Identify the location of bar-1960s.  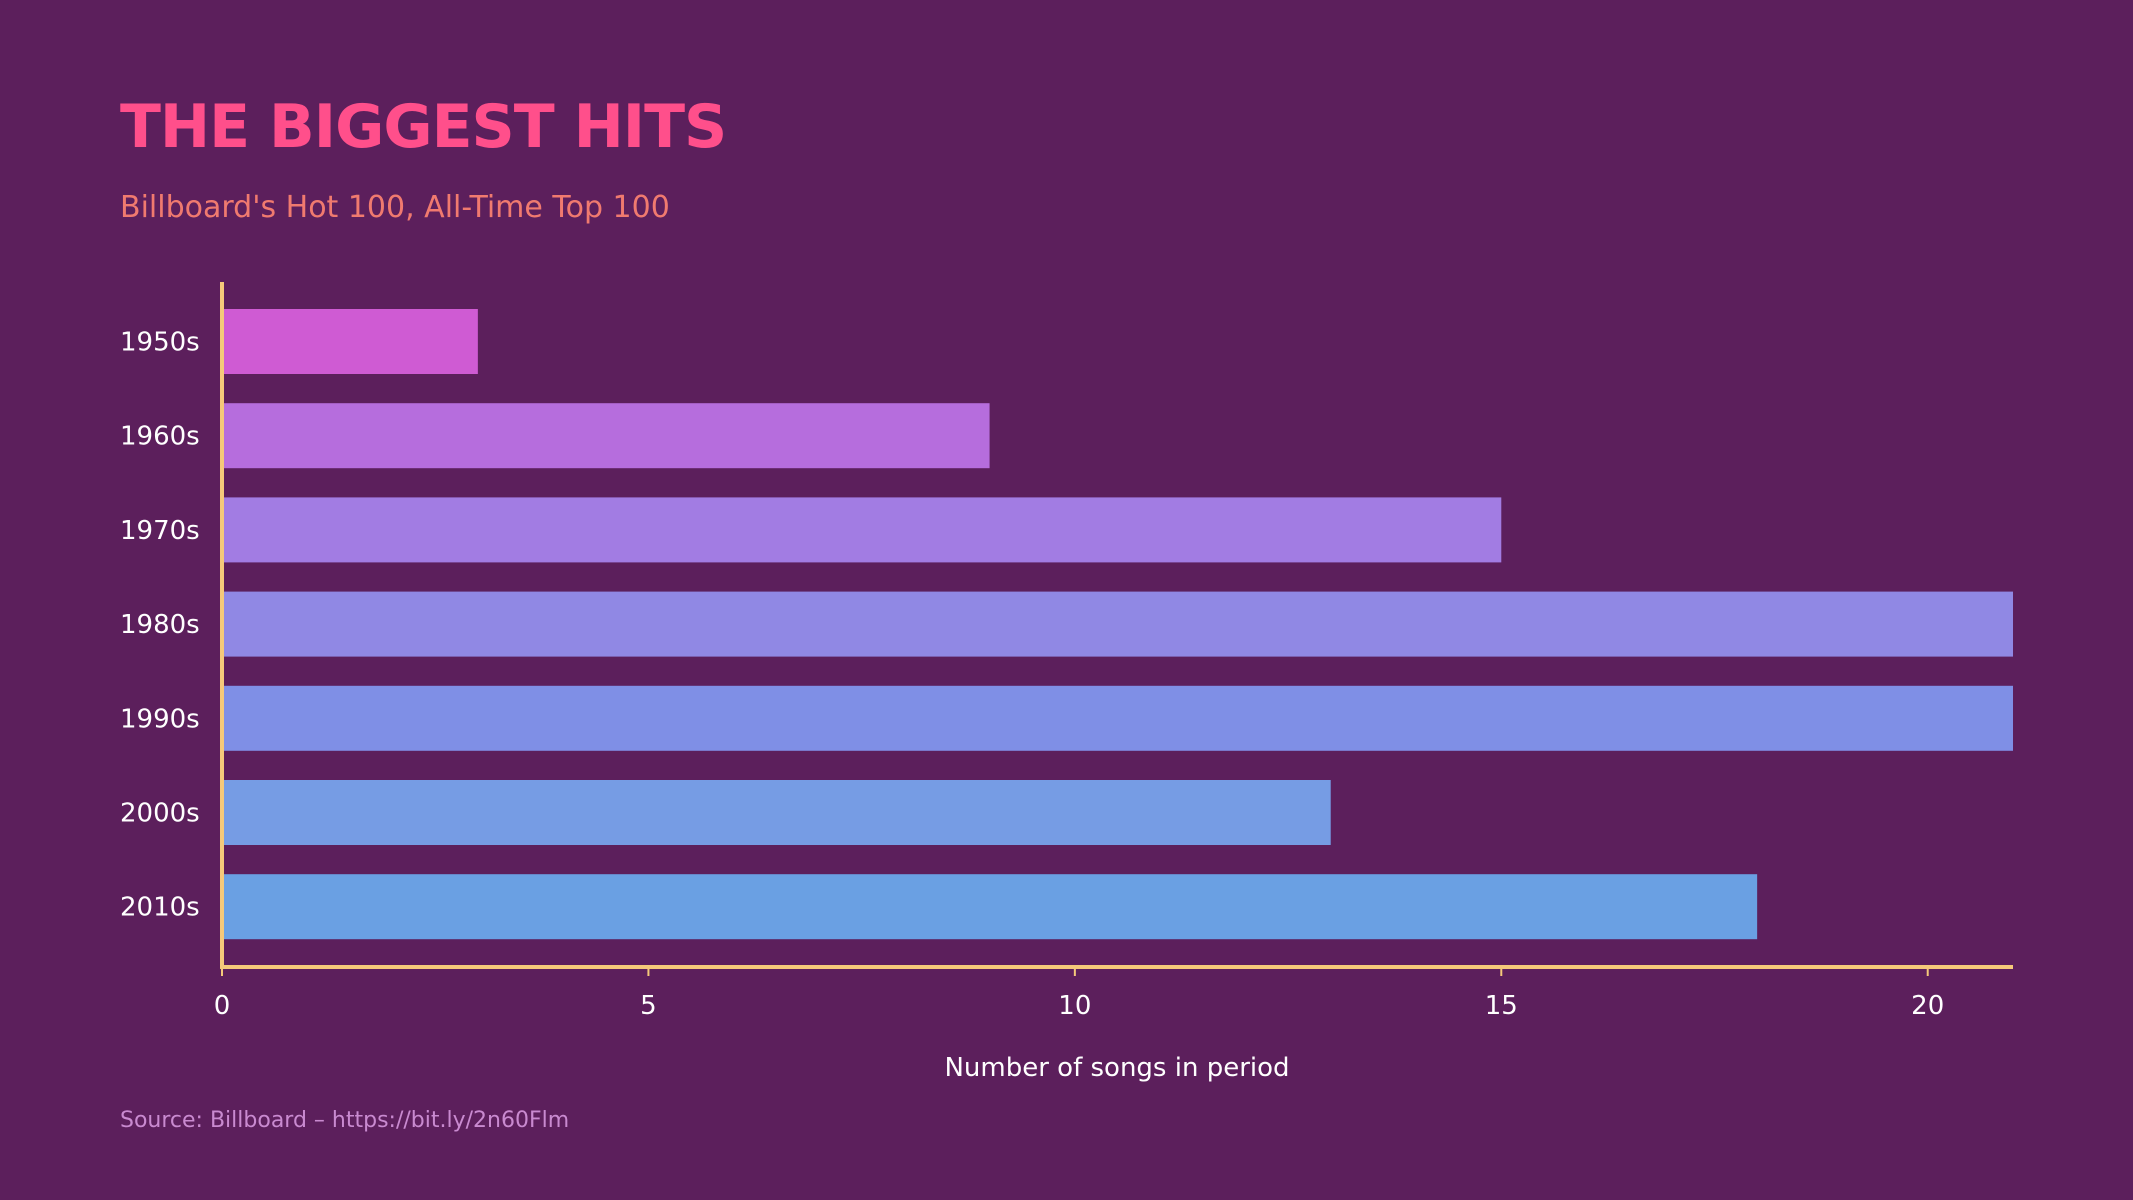
(607, 436).